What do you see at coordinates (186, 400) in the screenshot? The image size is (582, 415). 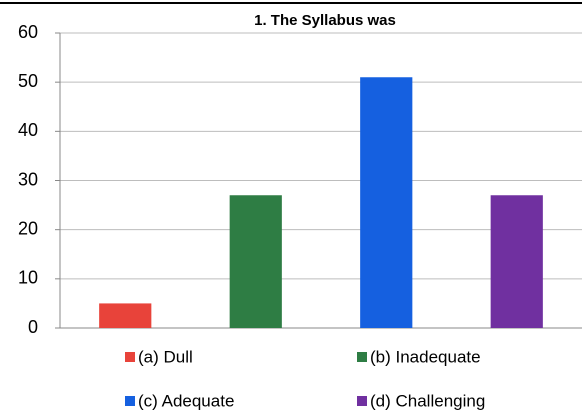 I see `legend-label: (c) Adequate` at bounding box center [186, 400].